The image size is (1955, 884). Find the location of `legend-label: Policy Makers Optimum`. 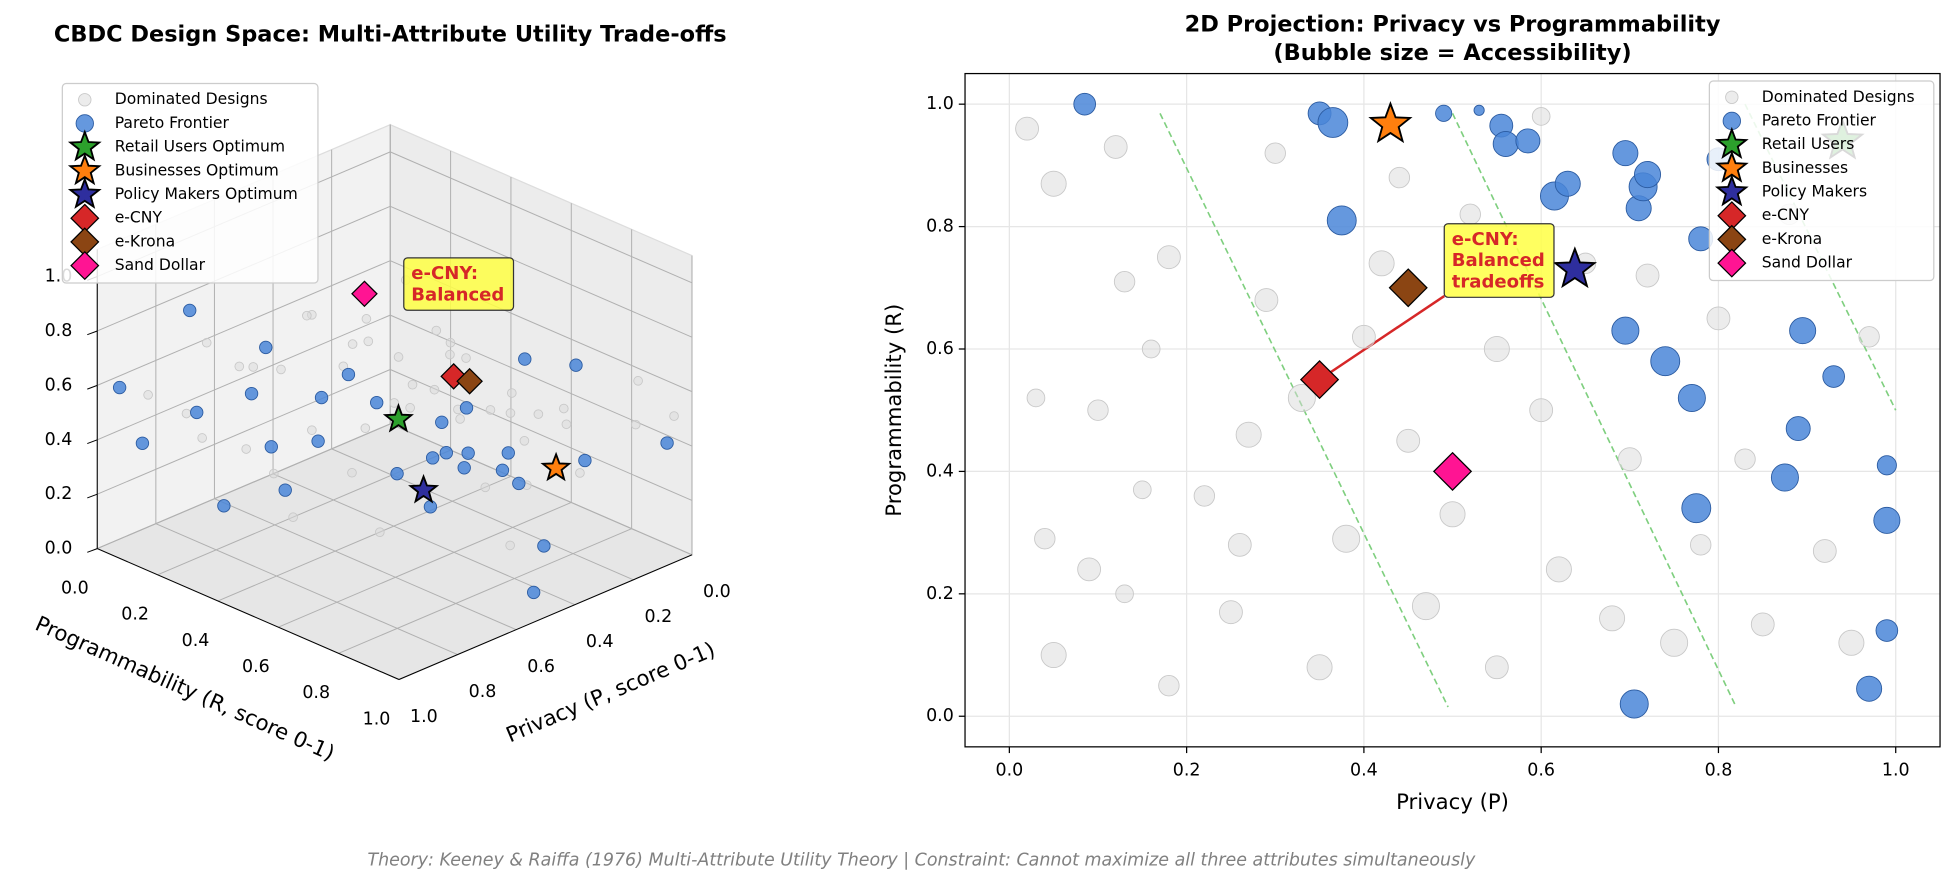

legend-label: Policy Makers Optimum is located at coordinates (206, 194).